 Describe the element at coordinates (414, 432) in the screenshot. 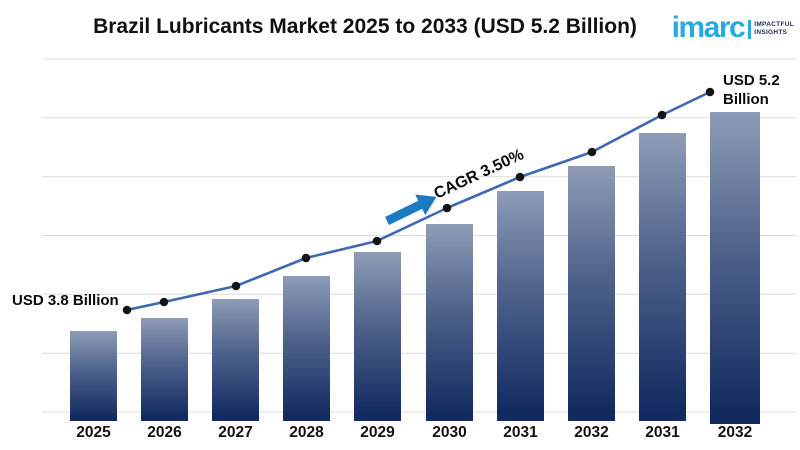

I see `x-axis-labels: 2025 2026 2027 2028 2029 2030 2031 2032 2031 2032` at that location.